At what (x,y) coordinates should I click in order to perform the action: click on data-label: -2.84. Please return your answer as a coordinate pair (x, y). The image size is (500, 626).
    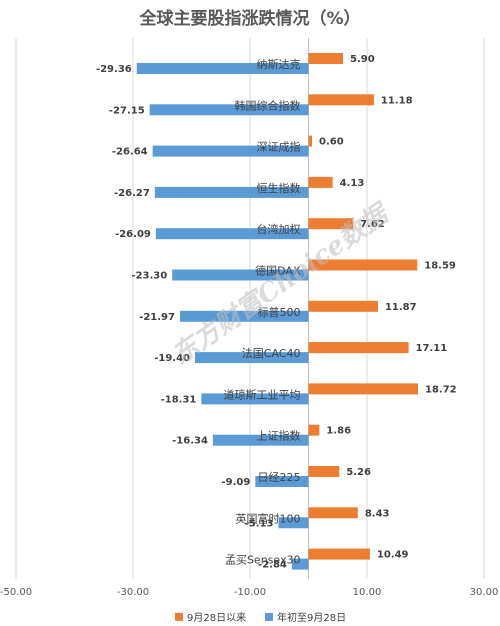
    Looking at the image, I should click on (272, 565).